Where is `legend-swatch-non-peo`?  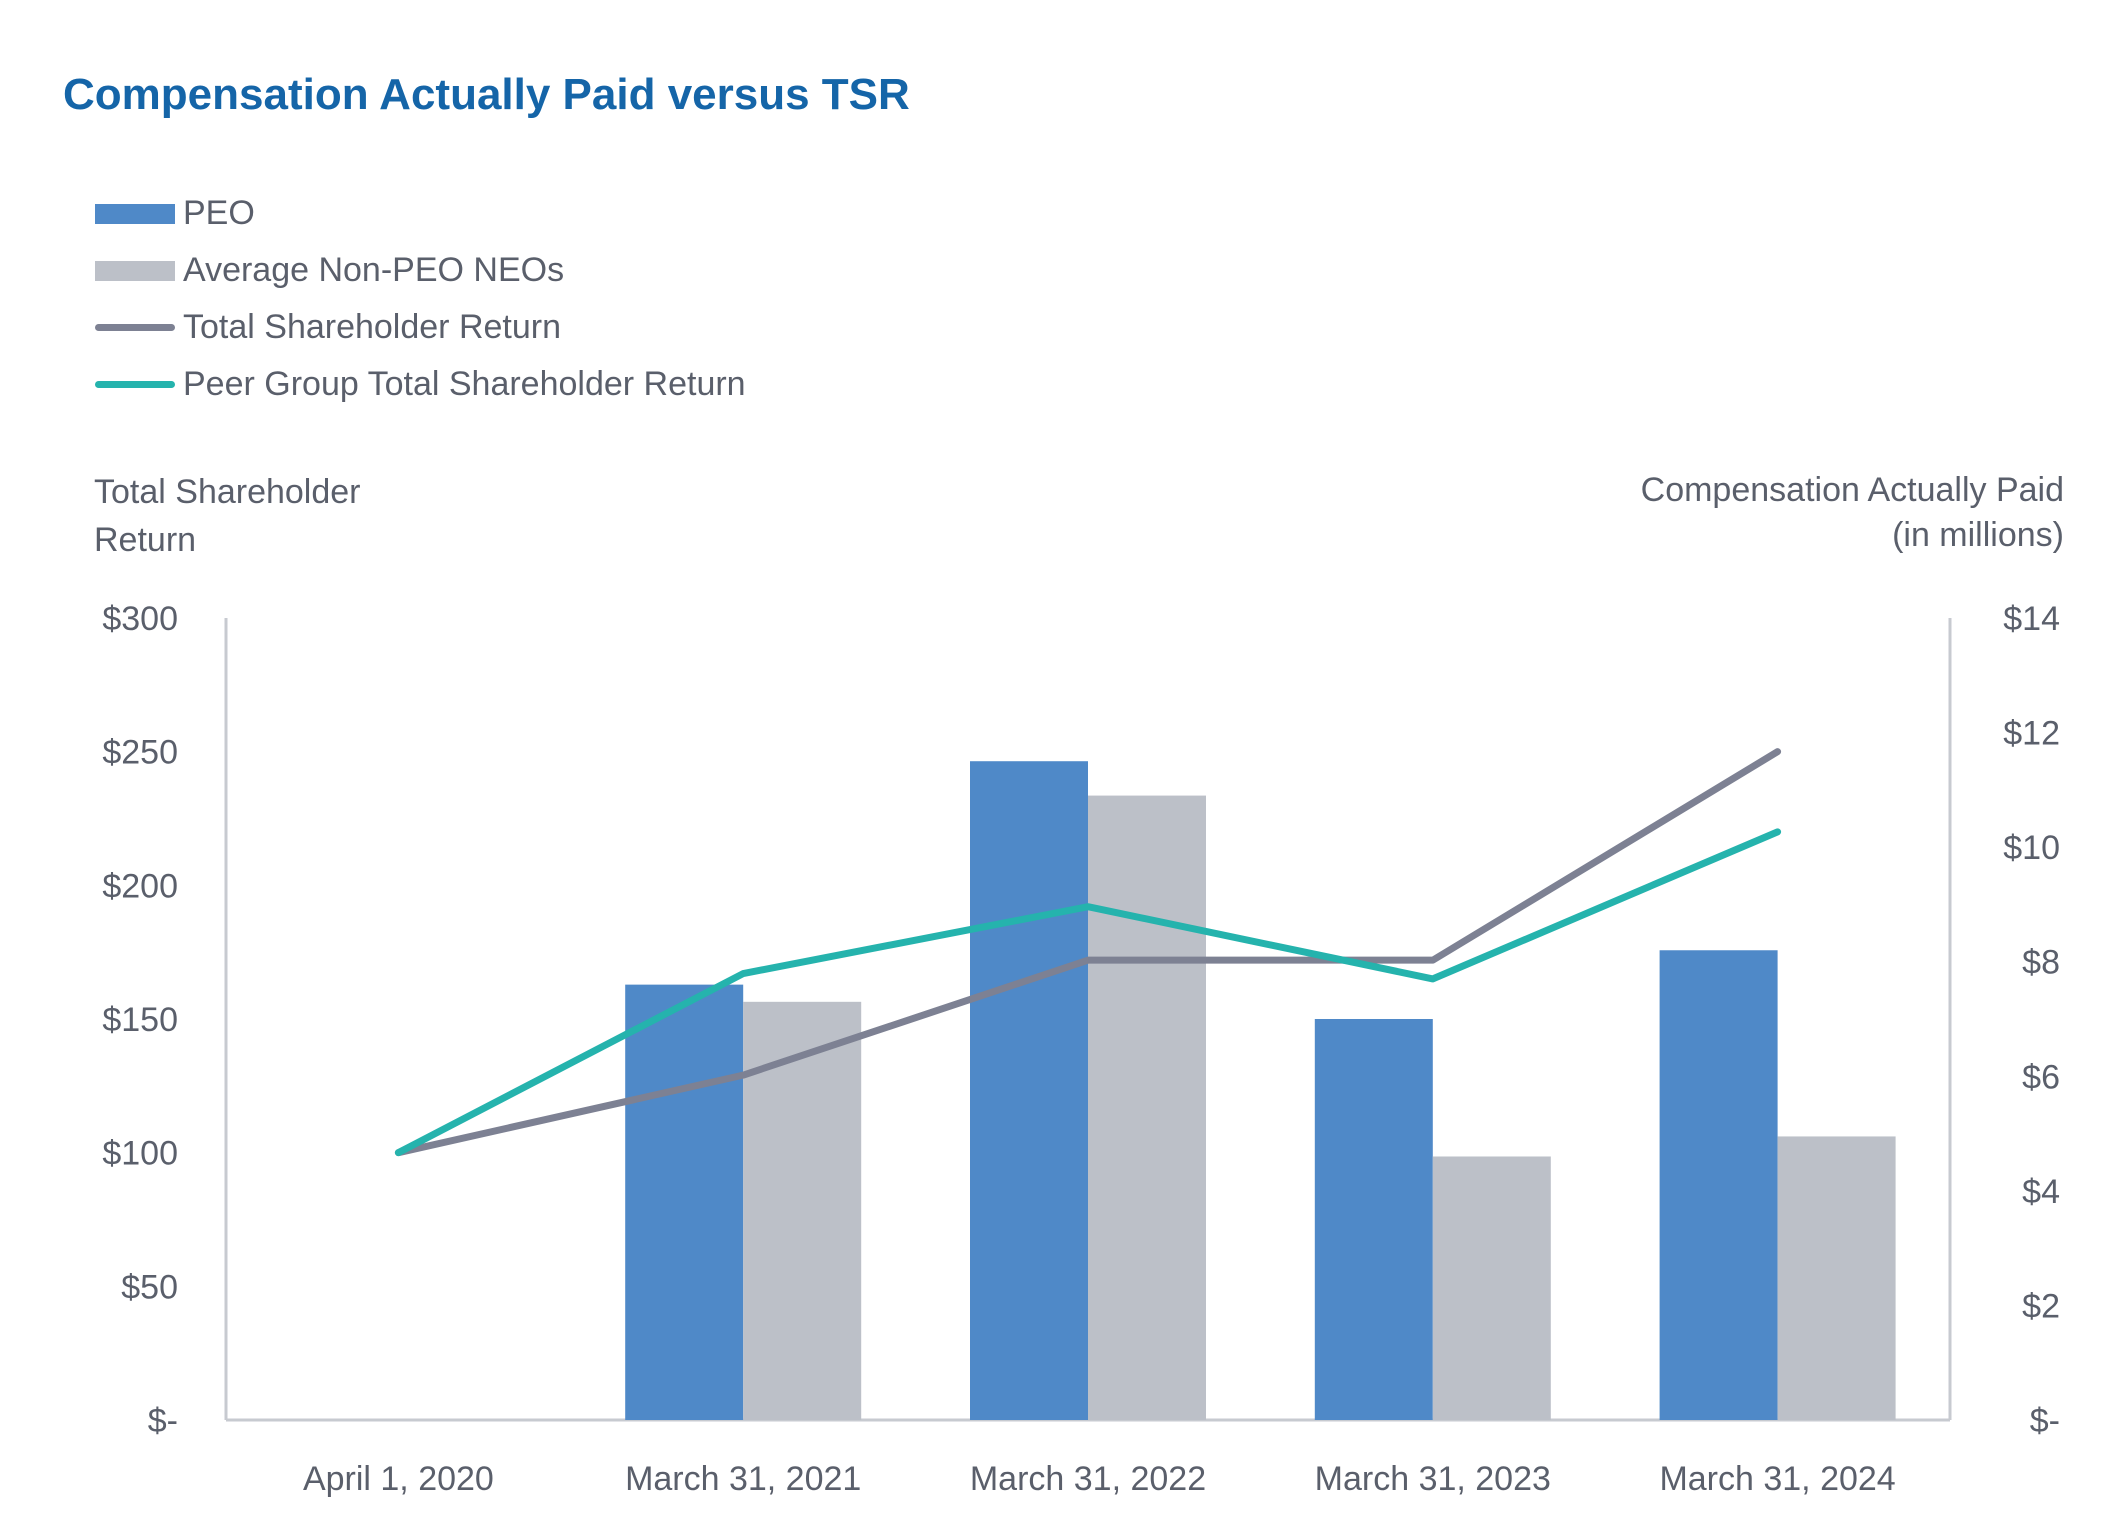
legend-swatch-non-peo is located at coordinates (135, 270).